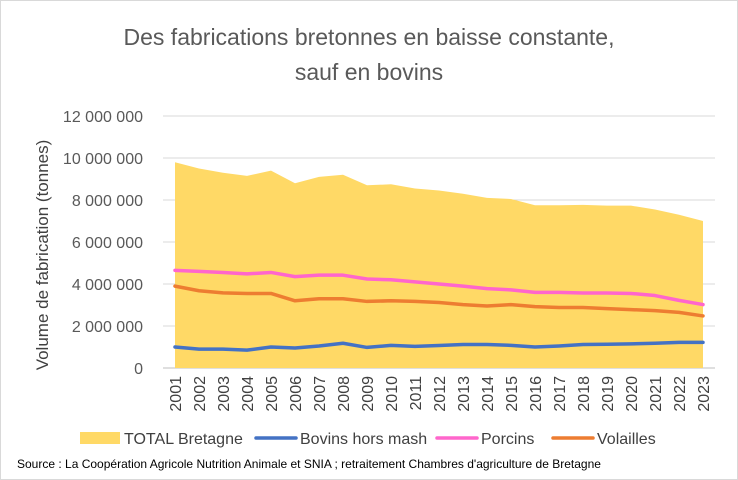  What do you see at coordinates (107, 243) in the screenshot?
I see `y-tick-label: 6 000 000` at bounding box center [107, 243].